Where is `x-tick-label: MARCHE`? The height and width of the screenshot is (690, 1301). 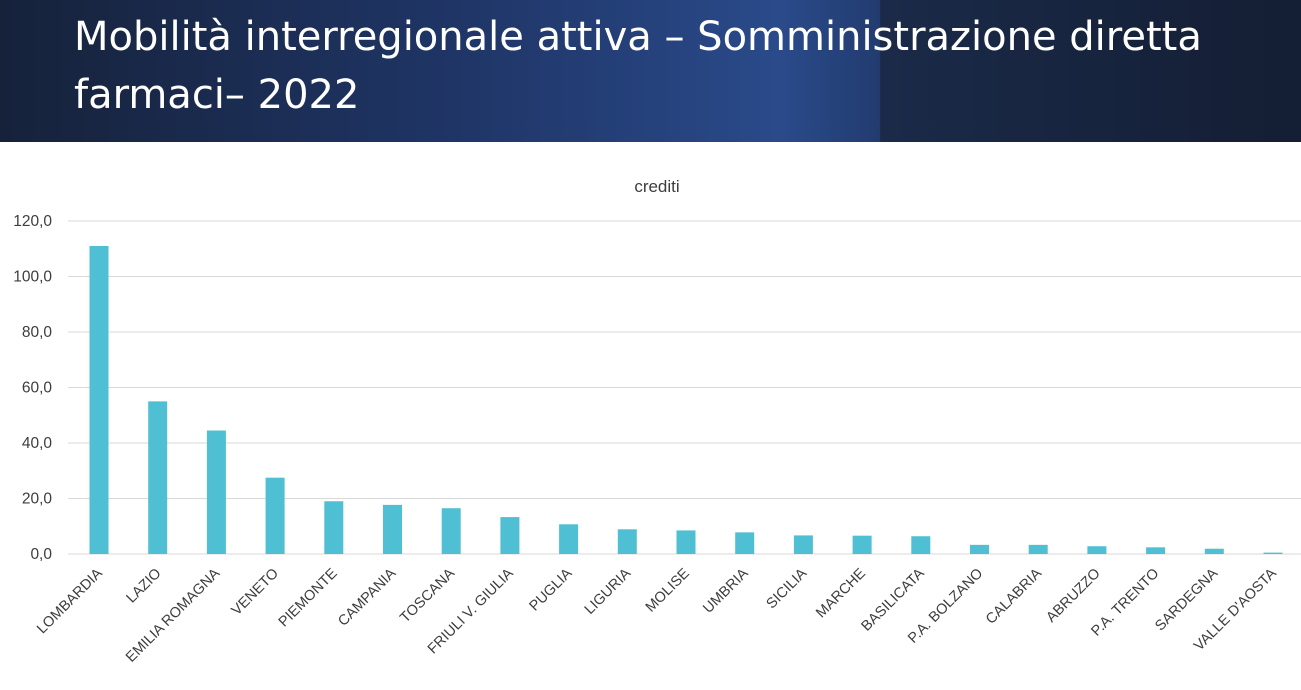
x-tick-label: MARCHE is located at coordinates (841, 593).